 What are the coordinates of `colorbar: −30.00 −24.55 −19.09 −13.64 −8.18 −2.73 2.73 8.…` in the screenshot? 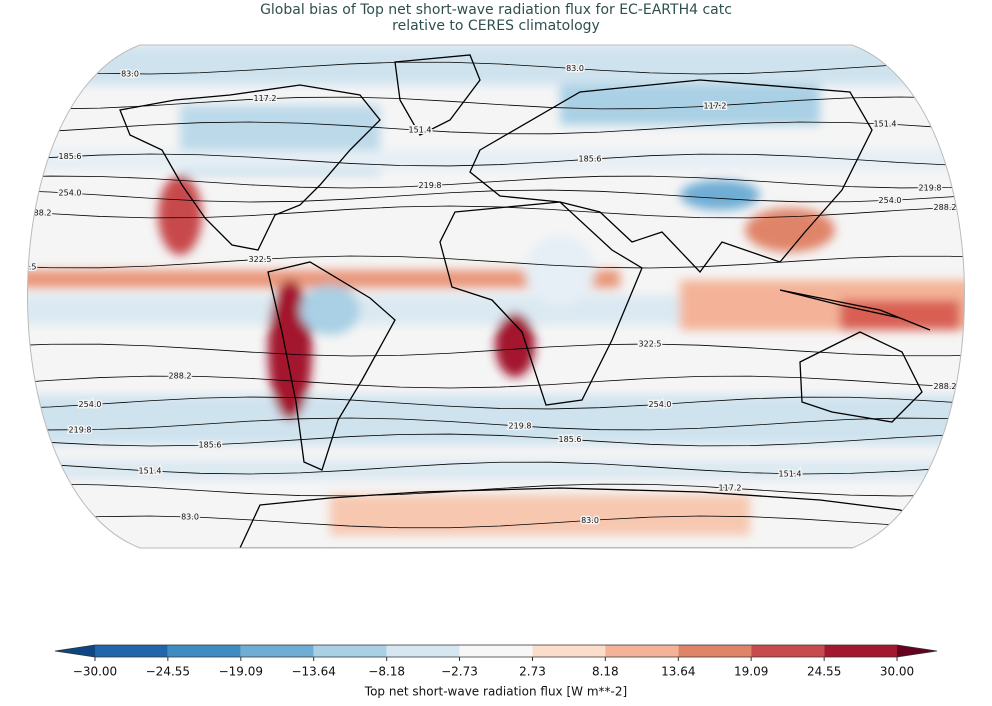 It's located at (496, 661).